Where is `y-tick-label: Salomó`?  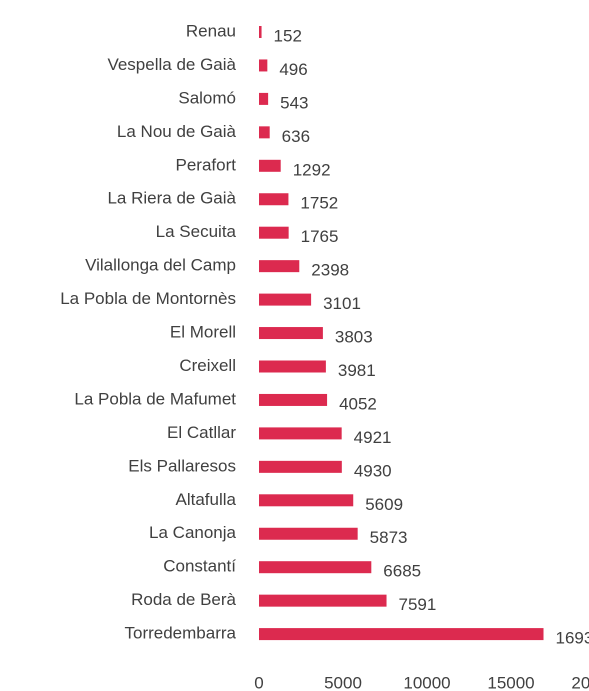 y-tick-label: Salomó is located at coordinates (207, 97).